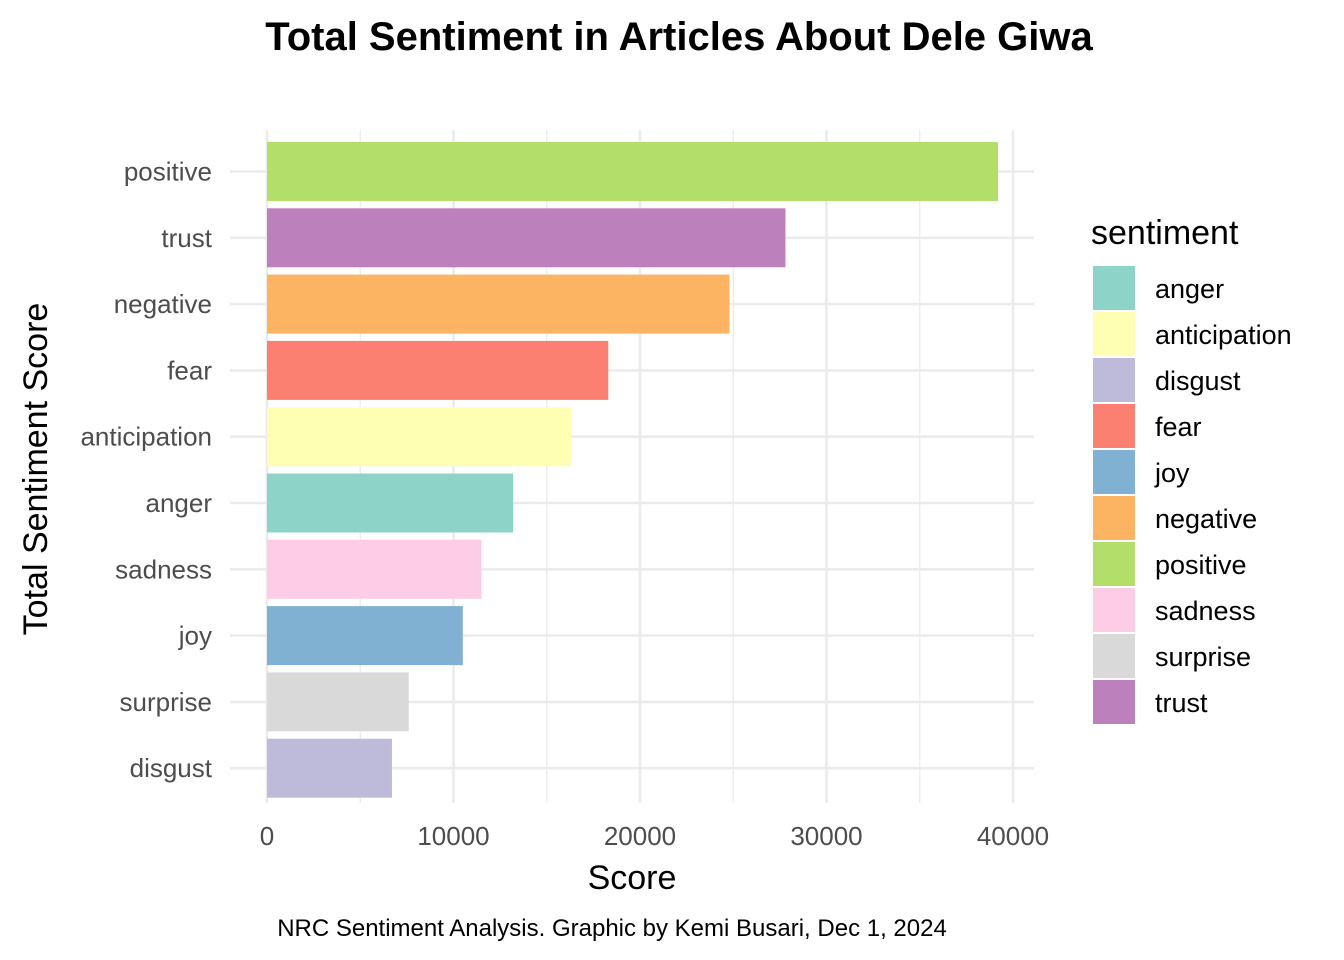  What do you see at coordinates (1165, 233) in the screenshot?
I see `legend-title: sentiment` at bounding box center [1165, 233].